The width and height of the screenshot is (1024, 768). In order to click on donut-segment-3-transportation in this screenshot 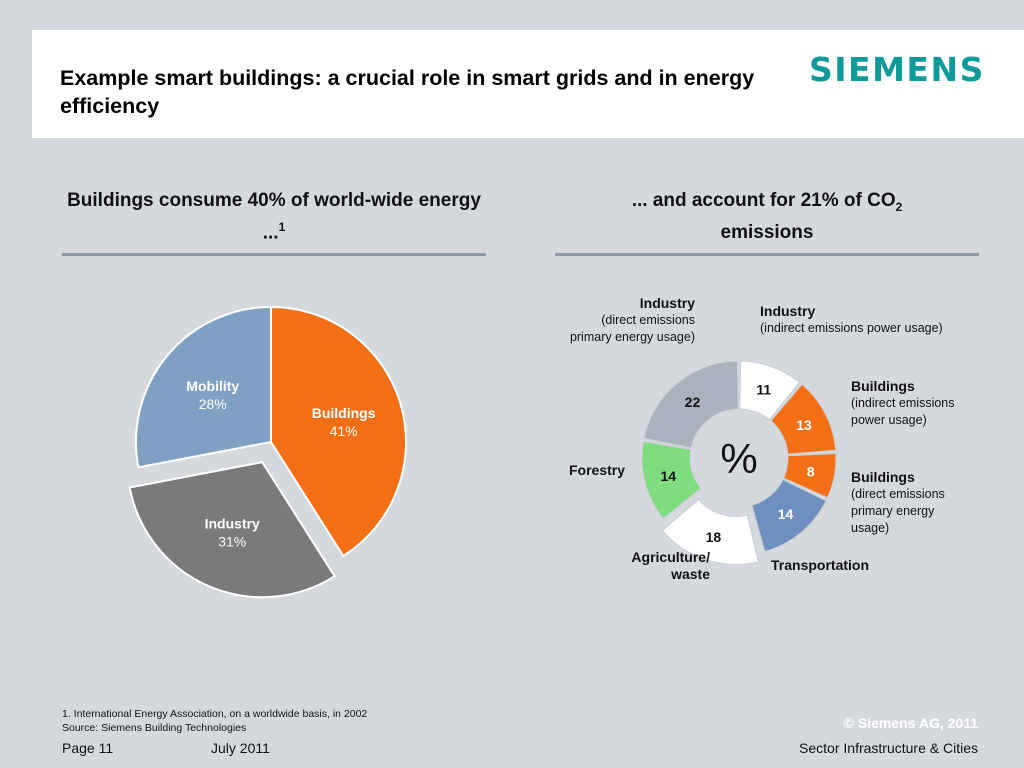, I will do `click(789, 515)`.